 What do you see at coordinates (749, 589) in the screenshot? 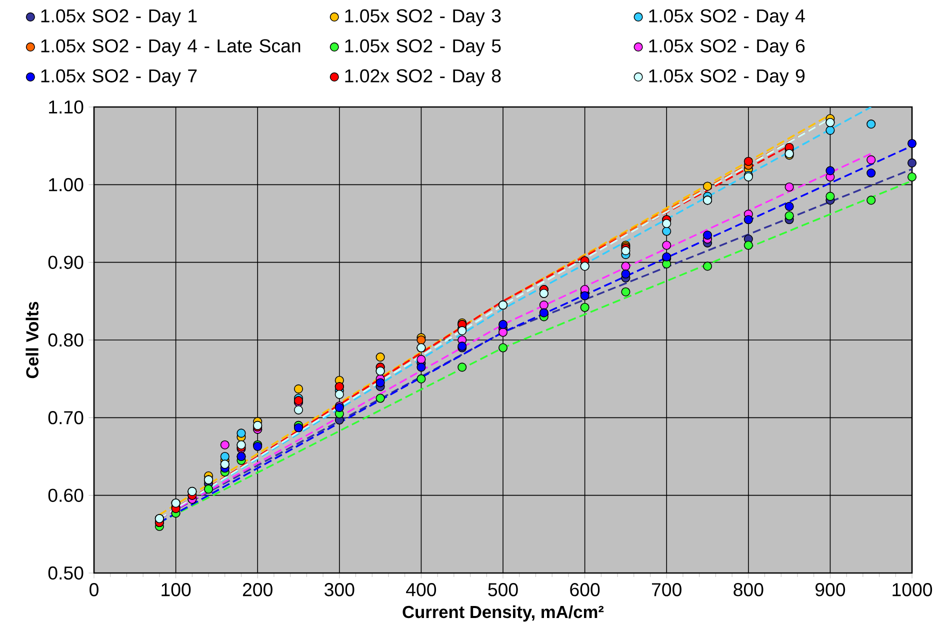
I see `x-tick-label: 800` at bounding box center [749, 589].